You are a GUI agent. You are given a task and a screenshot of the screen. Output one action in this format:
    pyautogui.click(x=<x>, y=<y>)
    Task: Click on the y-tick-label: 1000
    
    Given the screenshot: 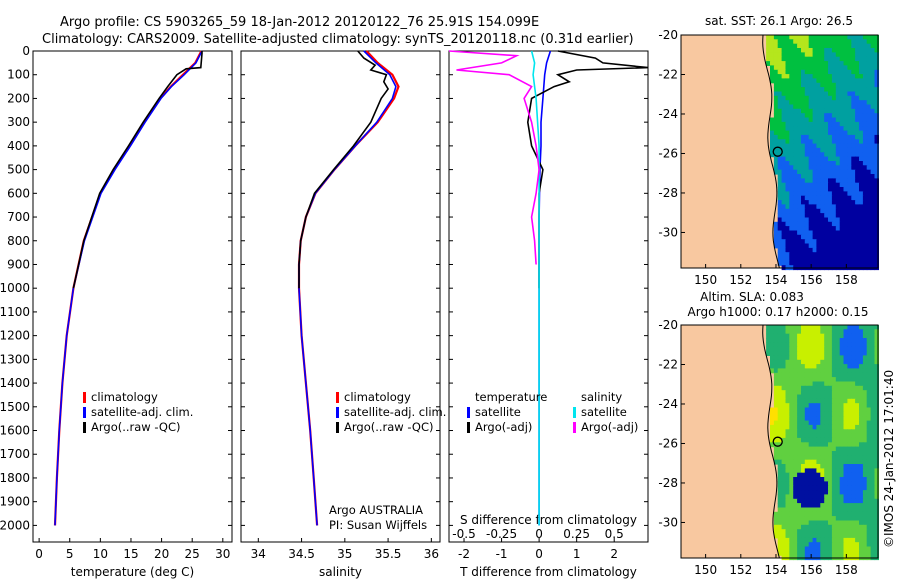 What is the action you would take?
    pyautogui.click(x=15, y=288)
    